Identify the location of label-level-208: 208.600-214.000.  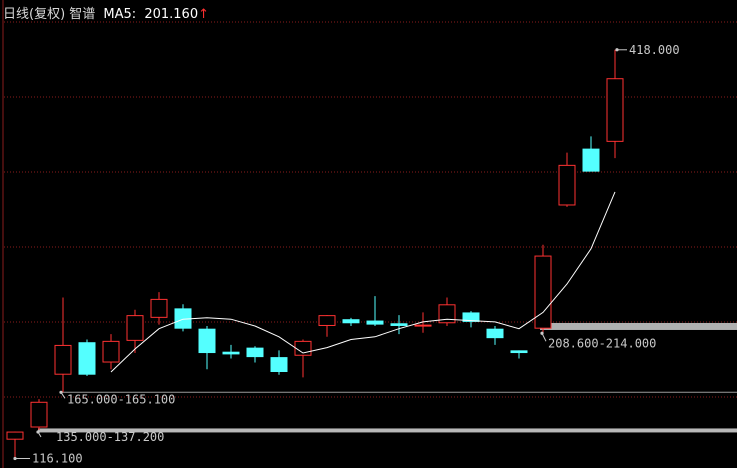
(602, 343).